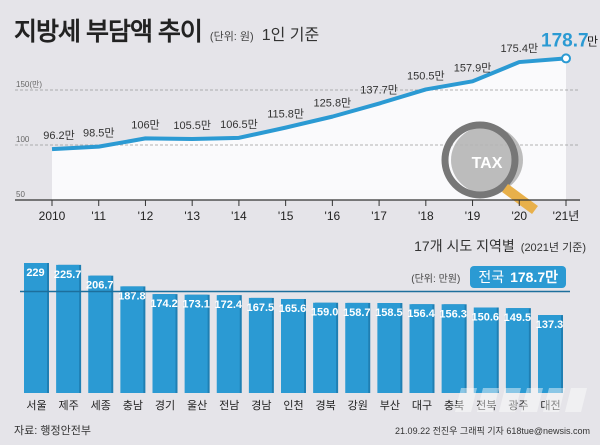 This screenshot has width=600, height=445. Describe the element at coordinates (192, 125) in the screenshot. I see `data-label: 105.5만` at that location.